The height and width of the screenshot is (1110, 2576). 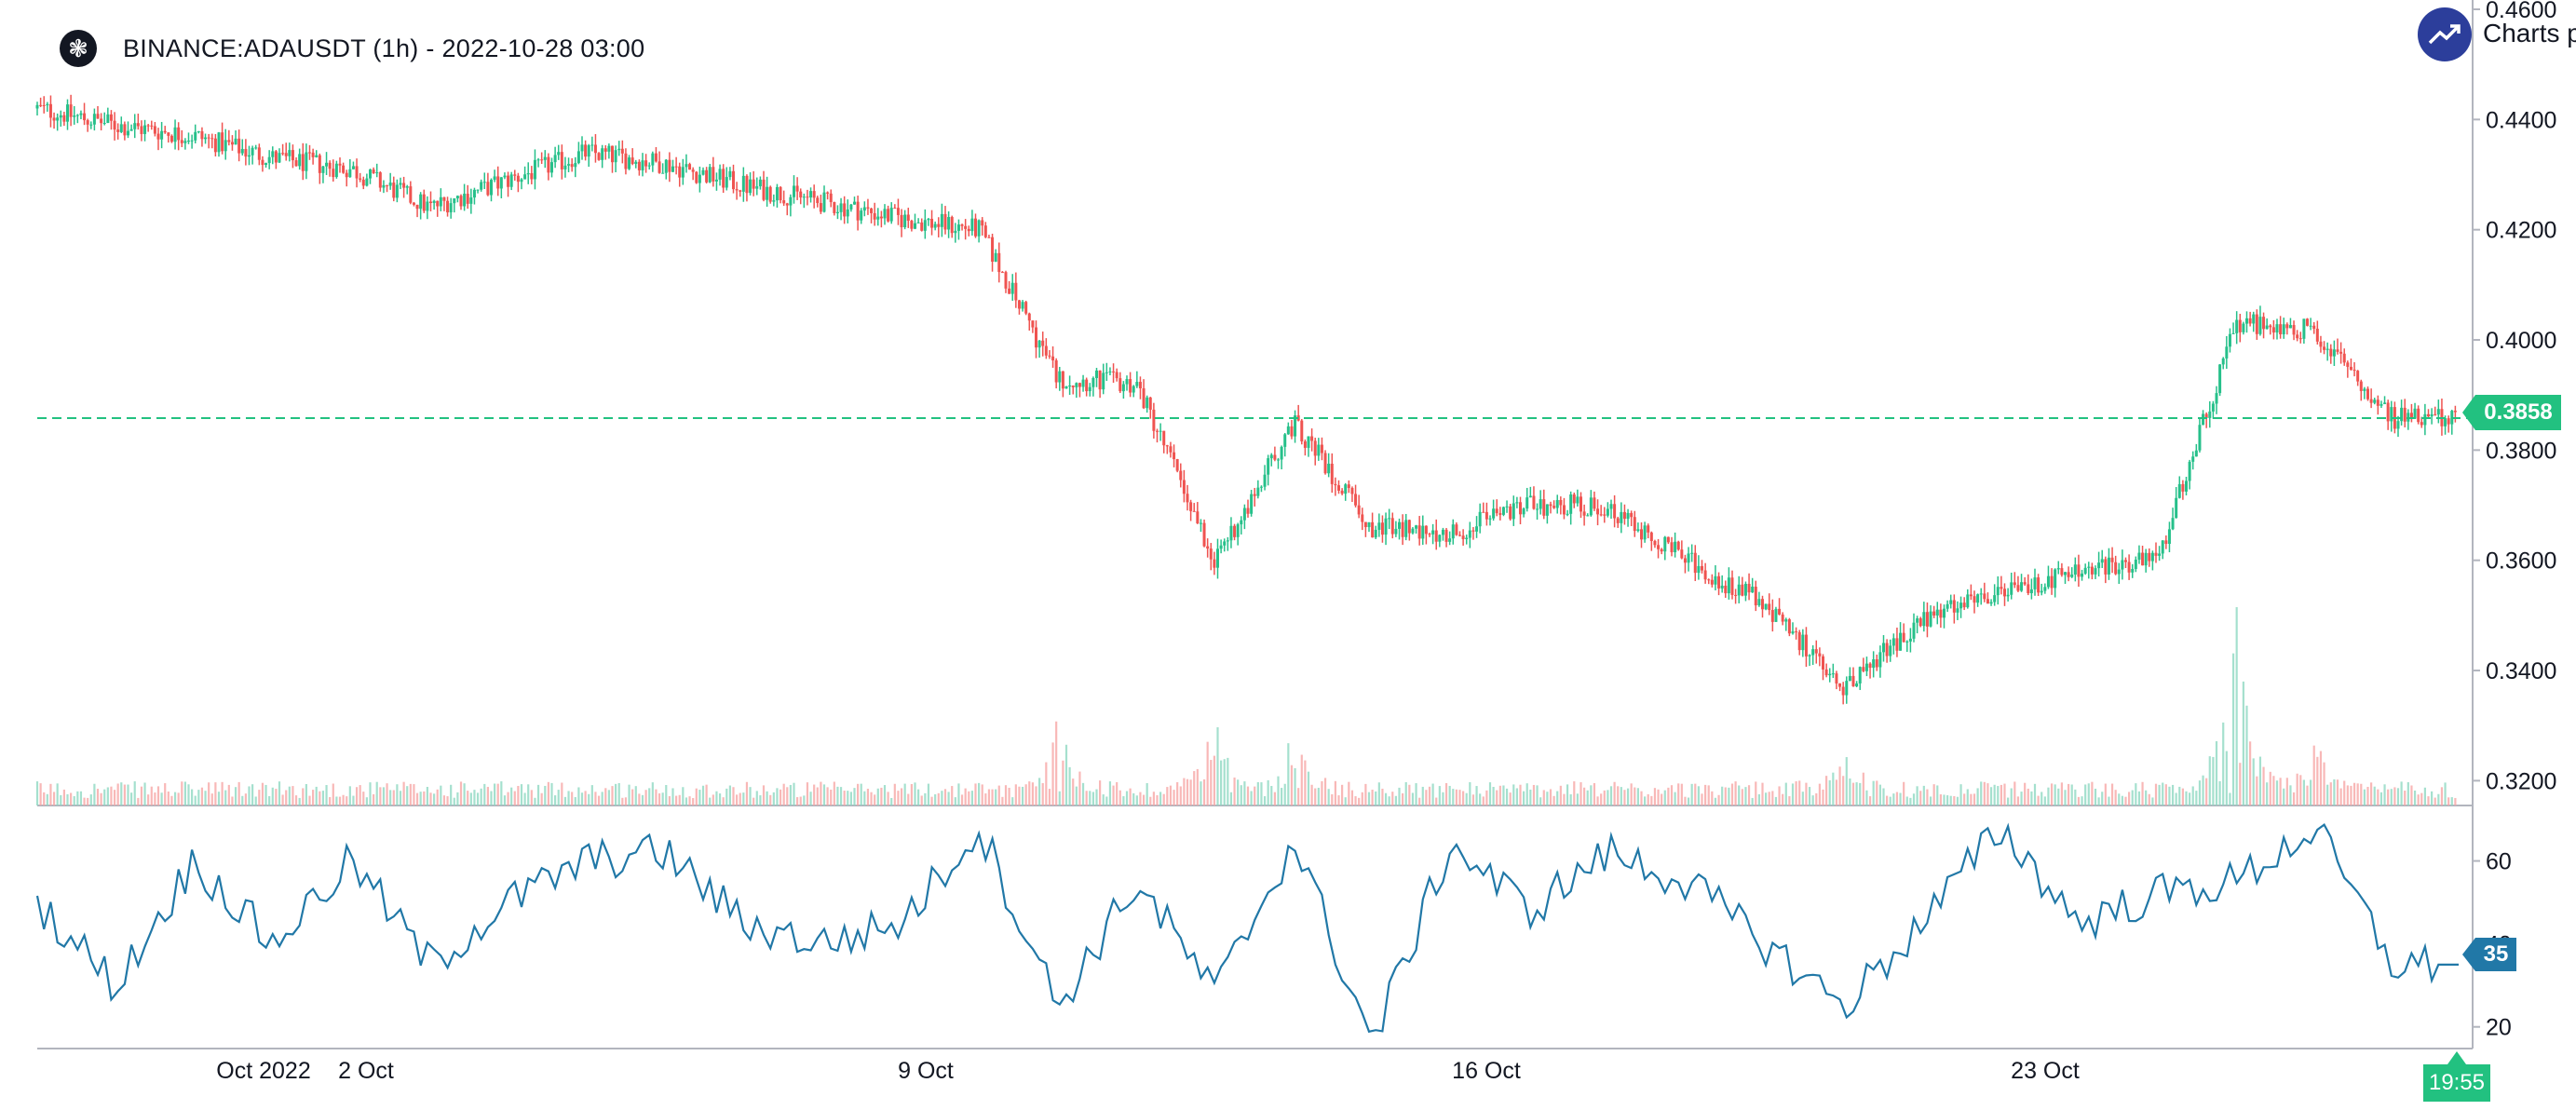 I want to click on price-tick-label: 0.3600, so click(x=2521, y=561).